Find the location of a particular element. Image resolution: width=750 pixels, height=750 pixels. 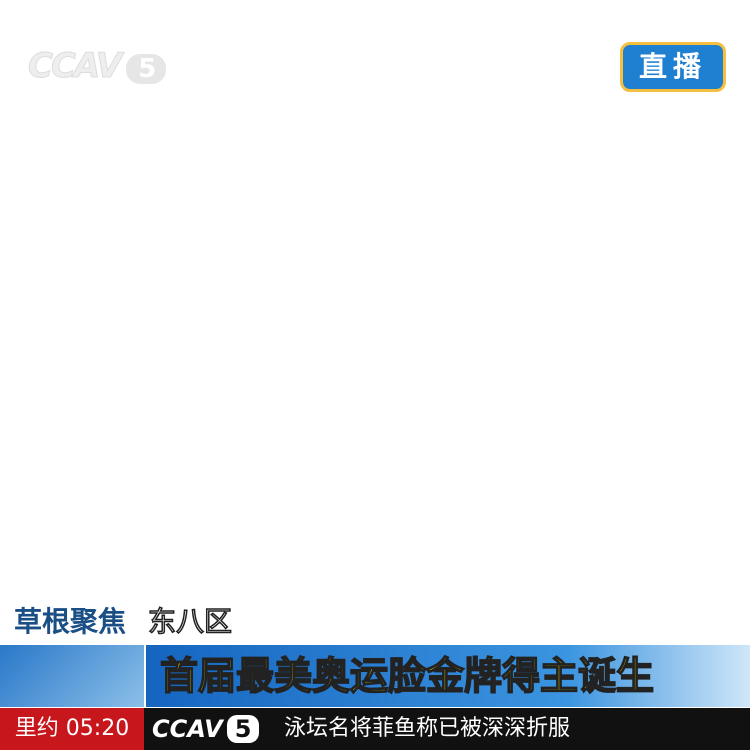

program-bar: 草根聚焦 东八区 is located at coordinates (116, 622).